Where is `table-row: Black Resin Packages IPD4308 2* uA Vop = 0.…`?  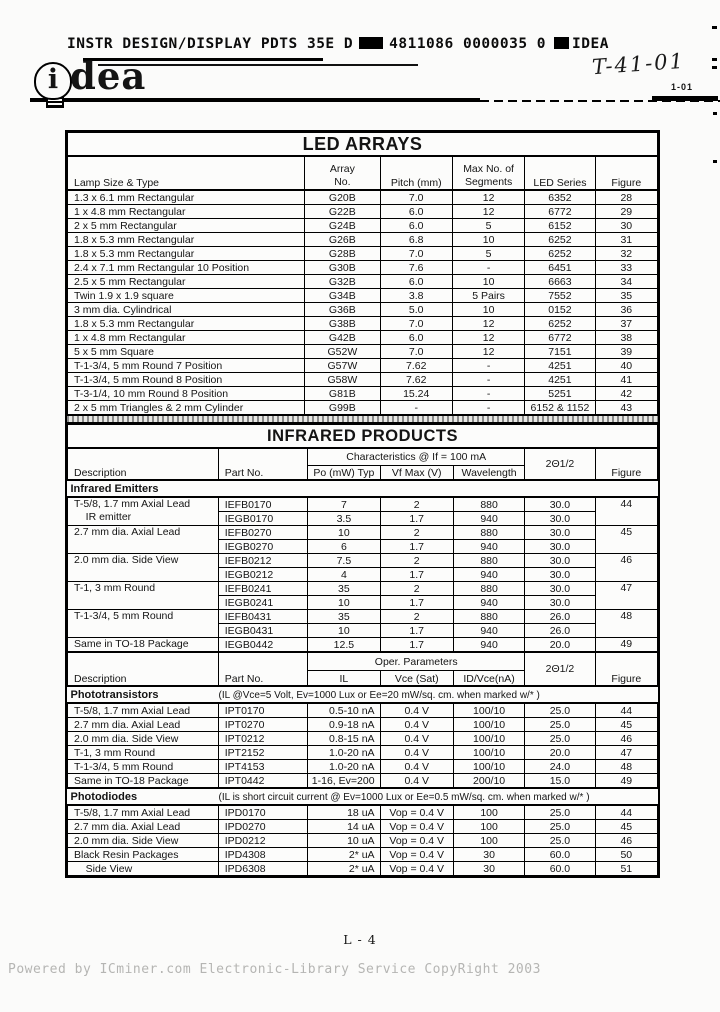 table-row: Black Resin Packages IPD4308 2* uA Vop = 0.… is located at coordinates (363, 854).